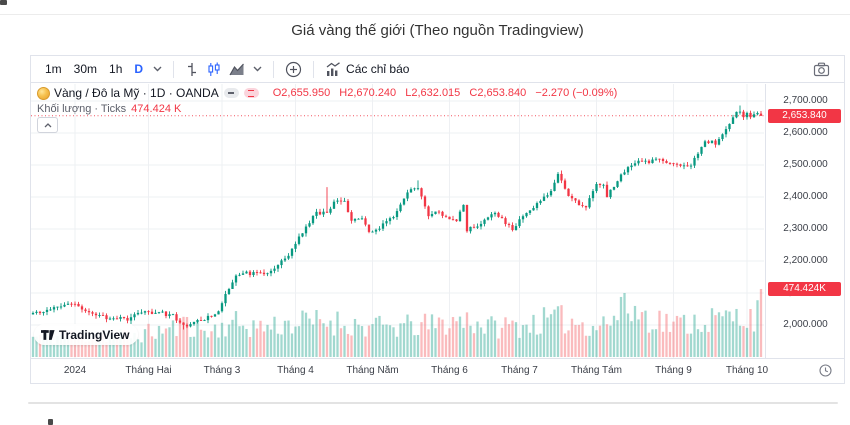 The width and height of the screenshot is (850, 425). What do you see at coordinates (805, 132) in the screenshot?
I see `price-axis-label: 2,600.000` at bounding box center [805, 132].